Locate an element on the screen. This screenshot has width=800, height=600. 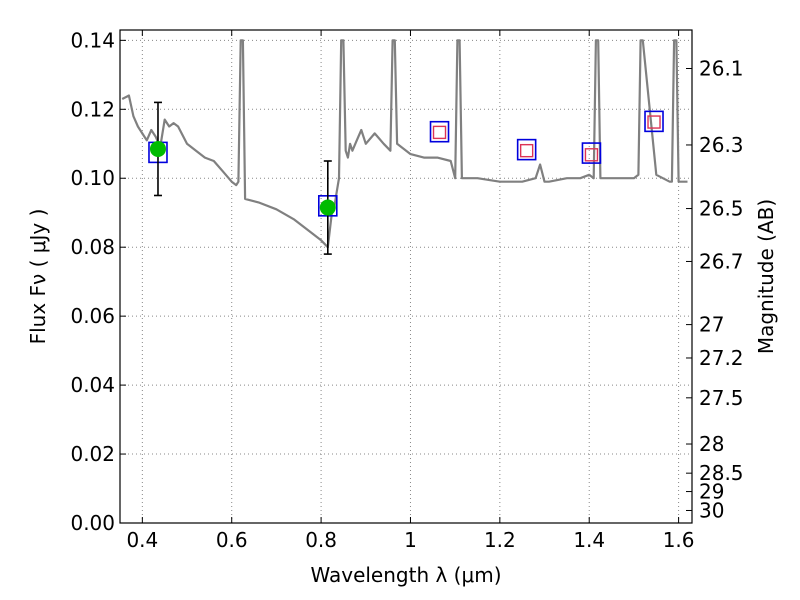
right-tick-label: 30 is located at coordinates (711, 510).